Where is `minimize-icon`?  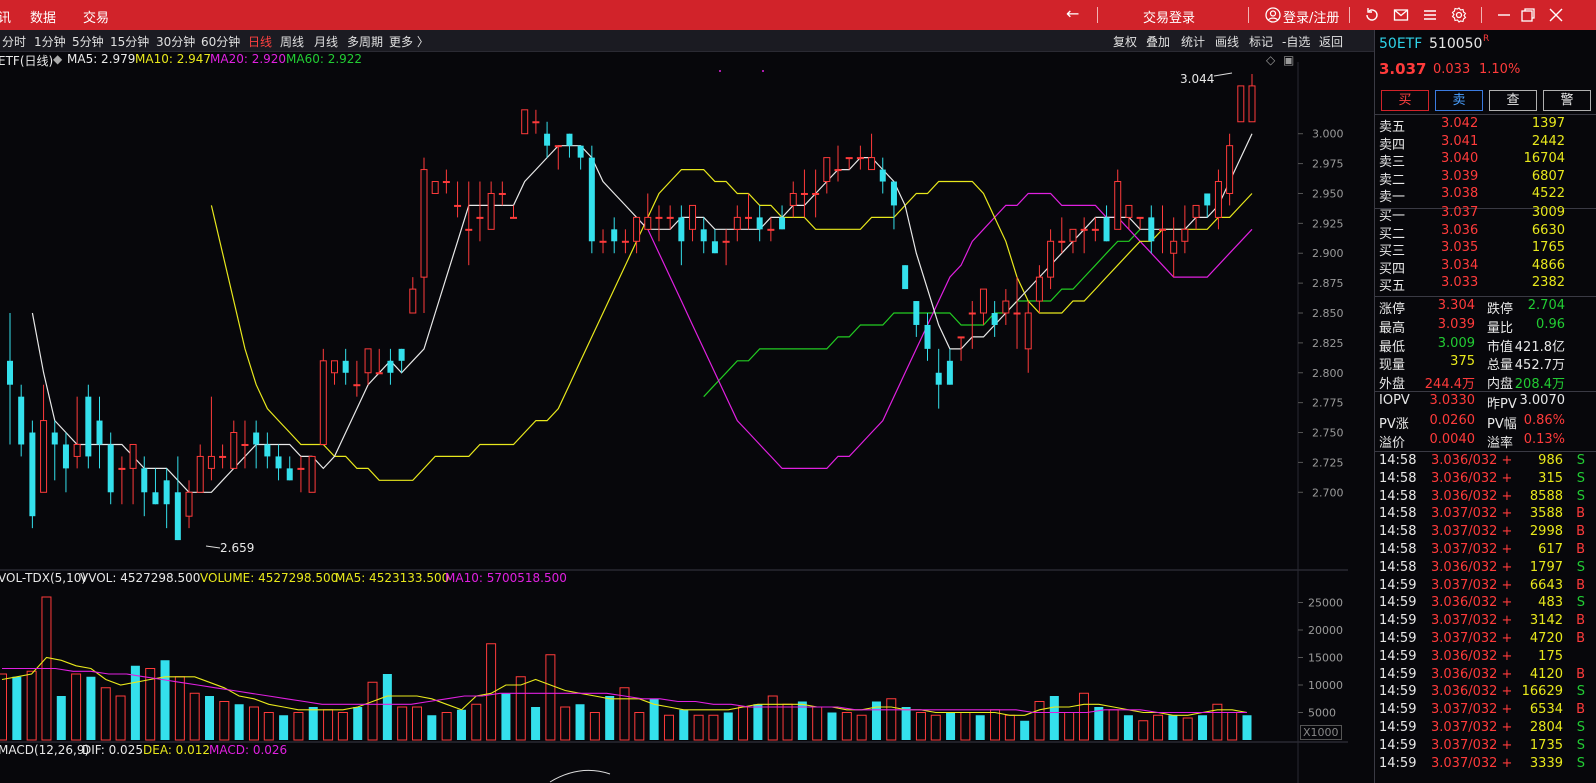
minimize-icon is located at coordinates (1504, 17).